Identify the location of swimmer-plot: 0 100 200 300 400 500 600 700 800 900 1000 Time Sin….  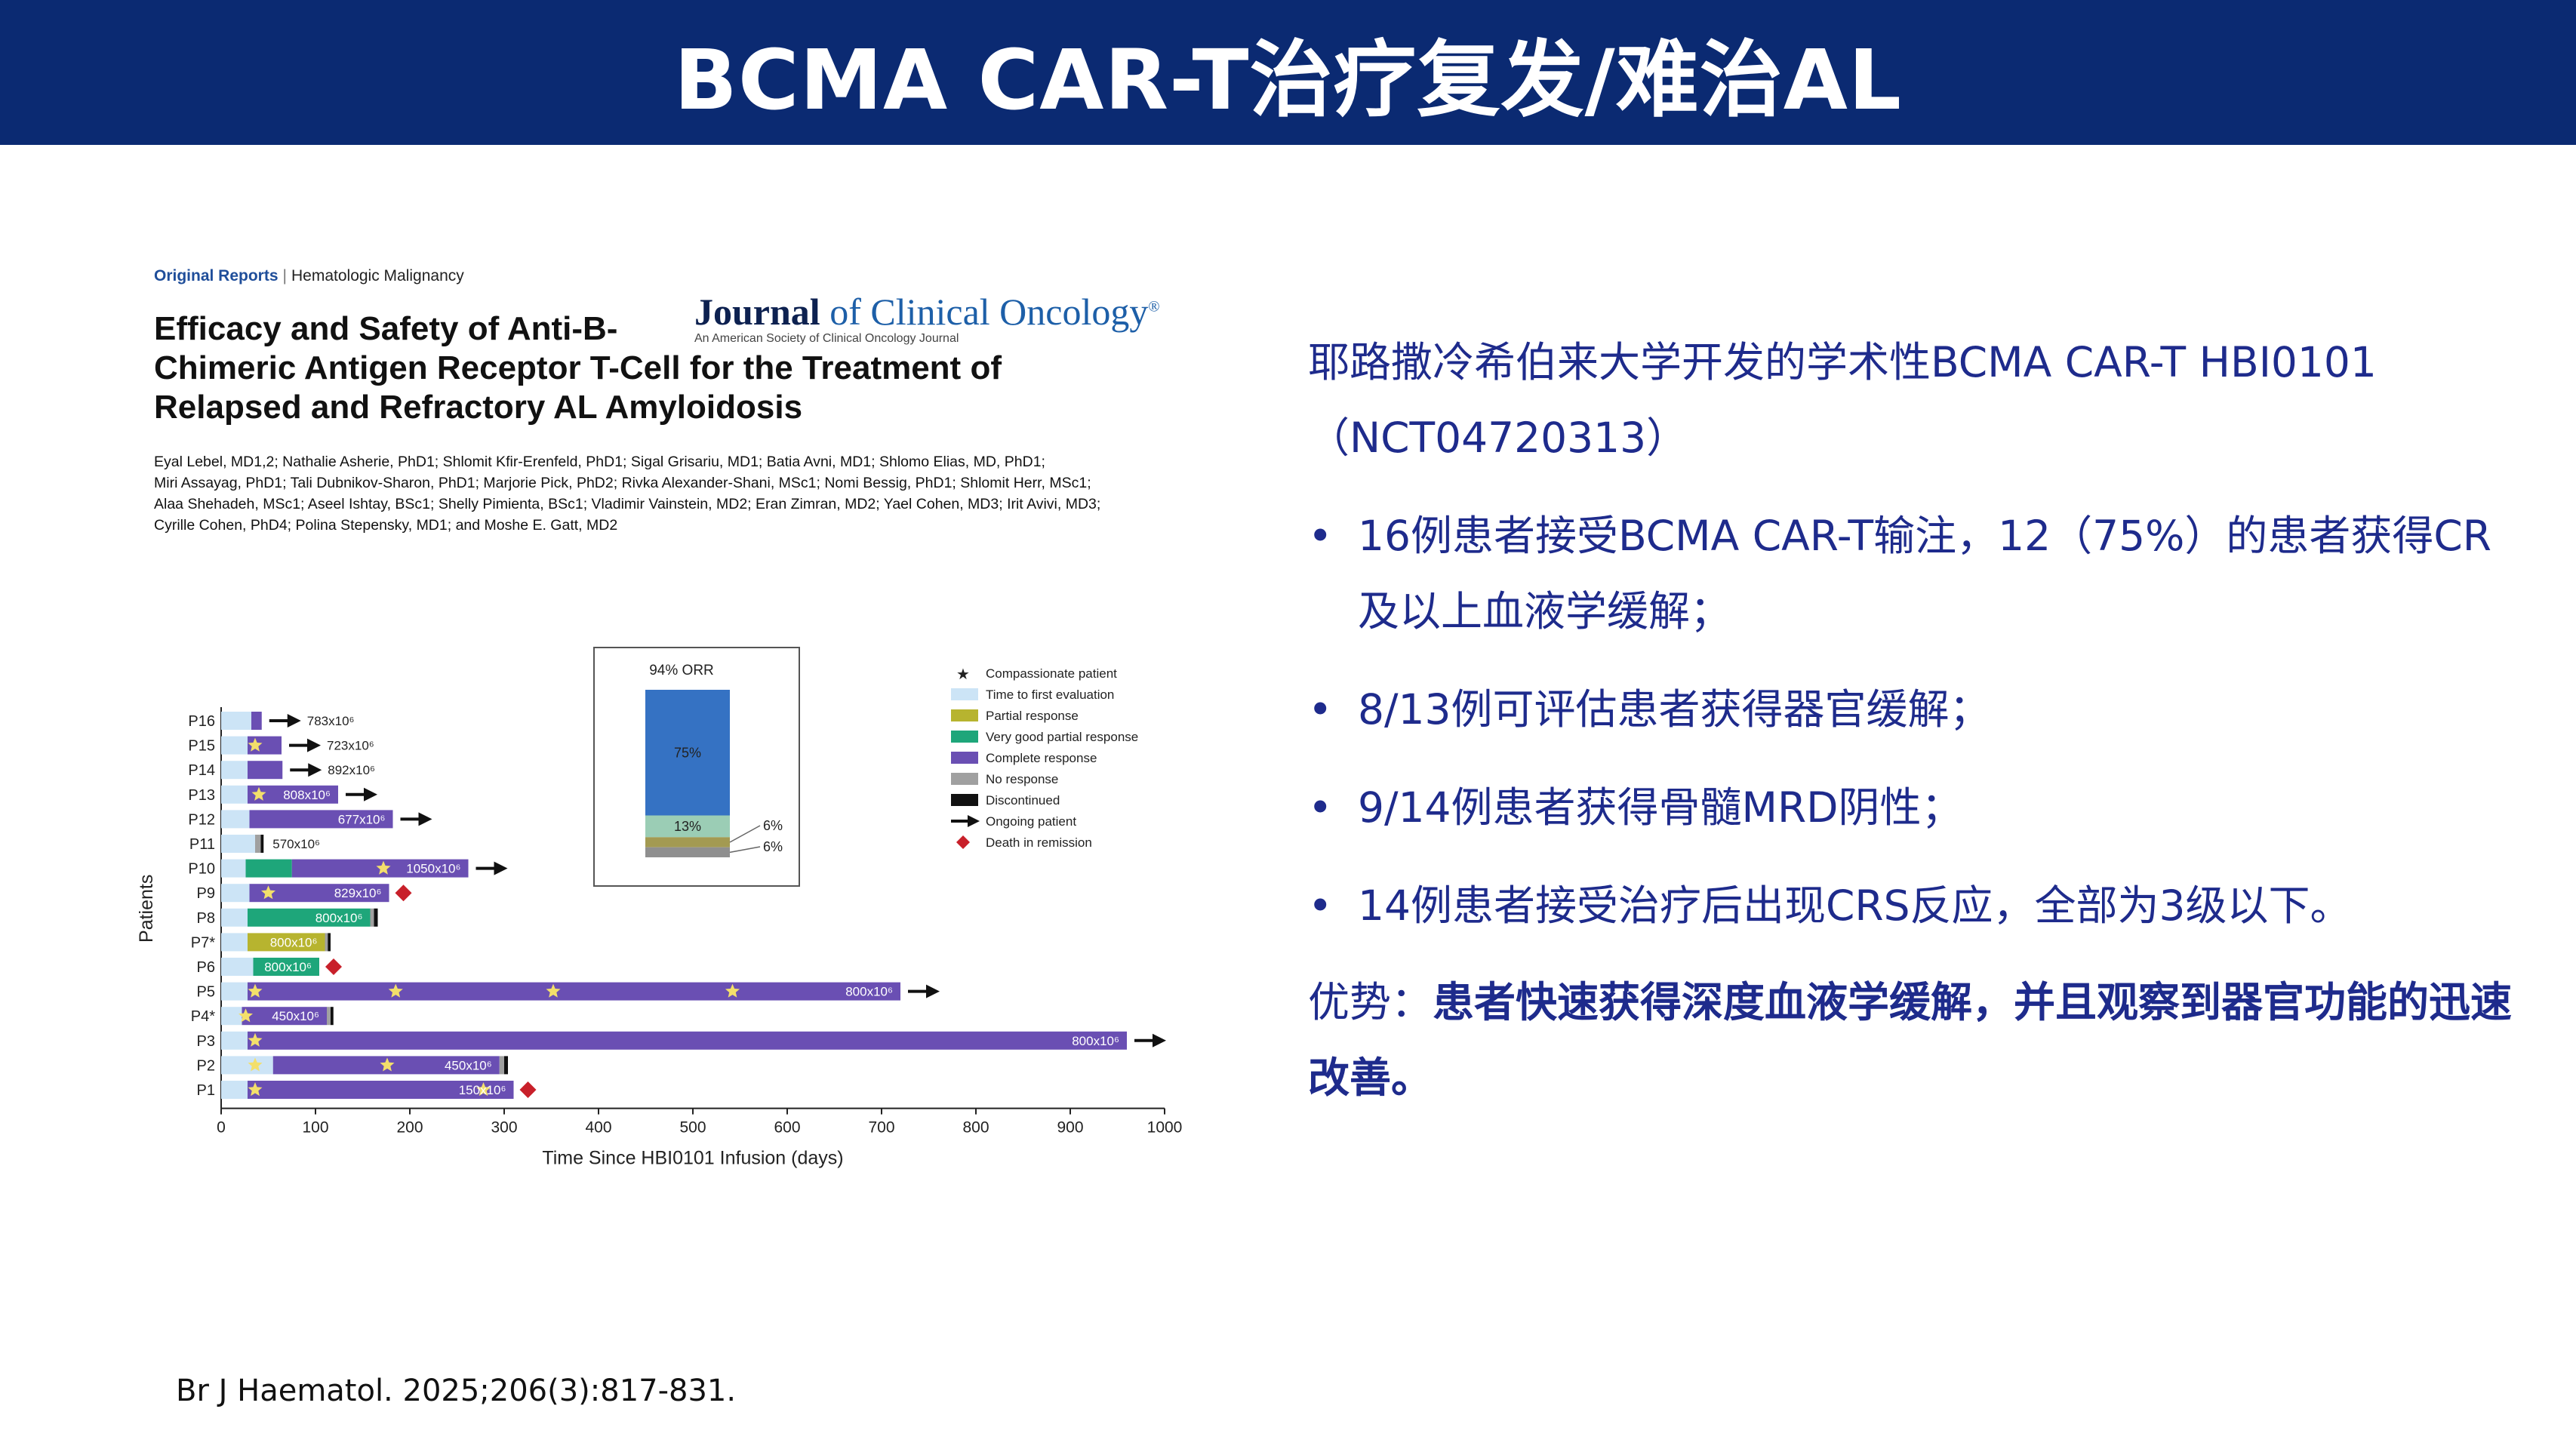
(659, 908).